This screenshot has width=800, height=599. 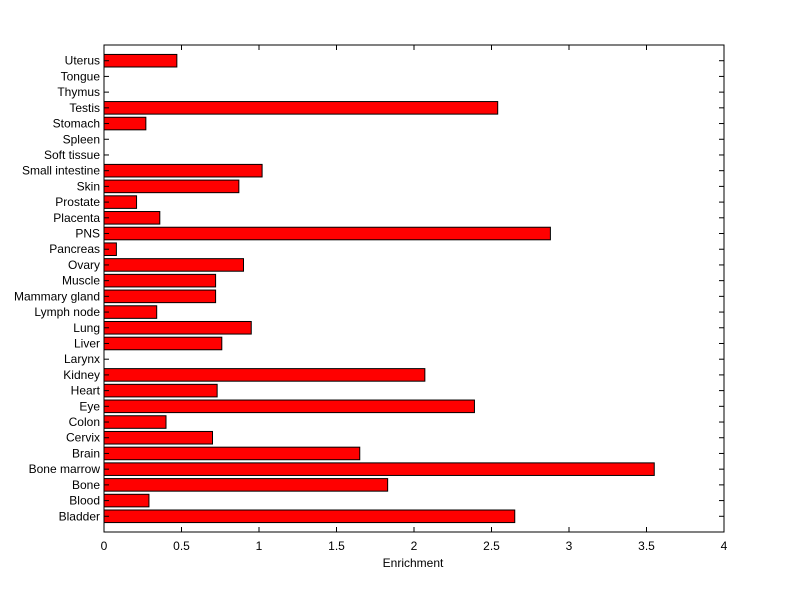 What do you see at coordinates (86, 485) in the screenshot?
I see `y-tick-label: Bone` at bounding box center [86, 485].